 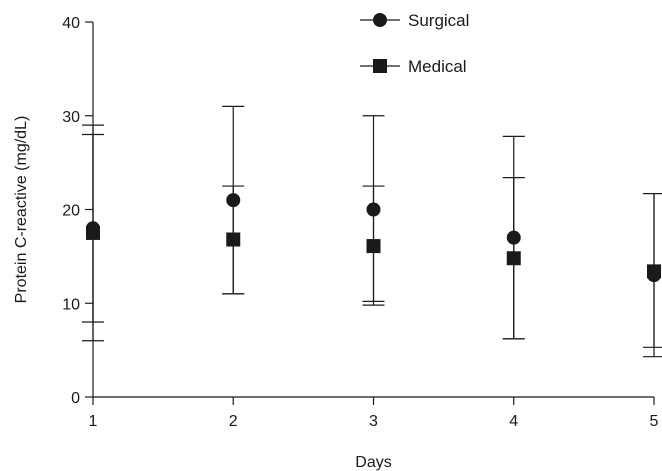 What do you see at coordinates (75, 398) in the screenshot?
I see `y-tick-label: 0` at bounding box center [75, 398].